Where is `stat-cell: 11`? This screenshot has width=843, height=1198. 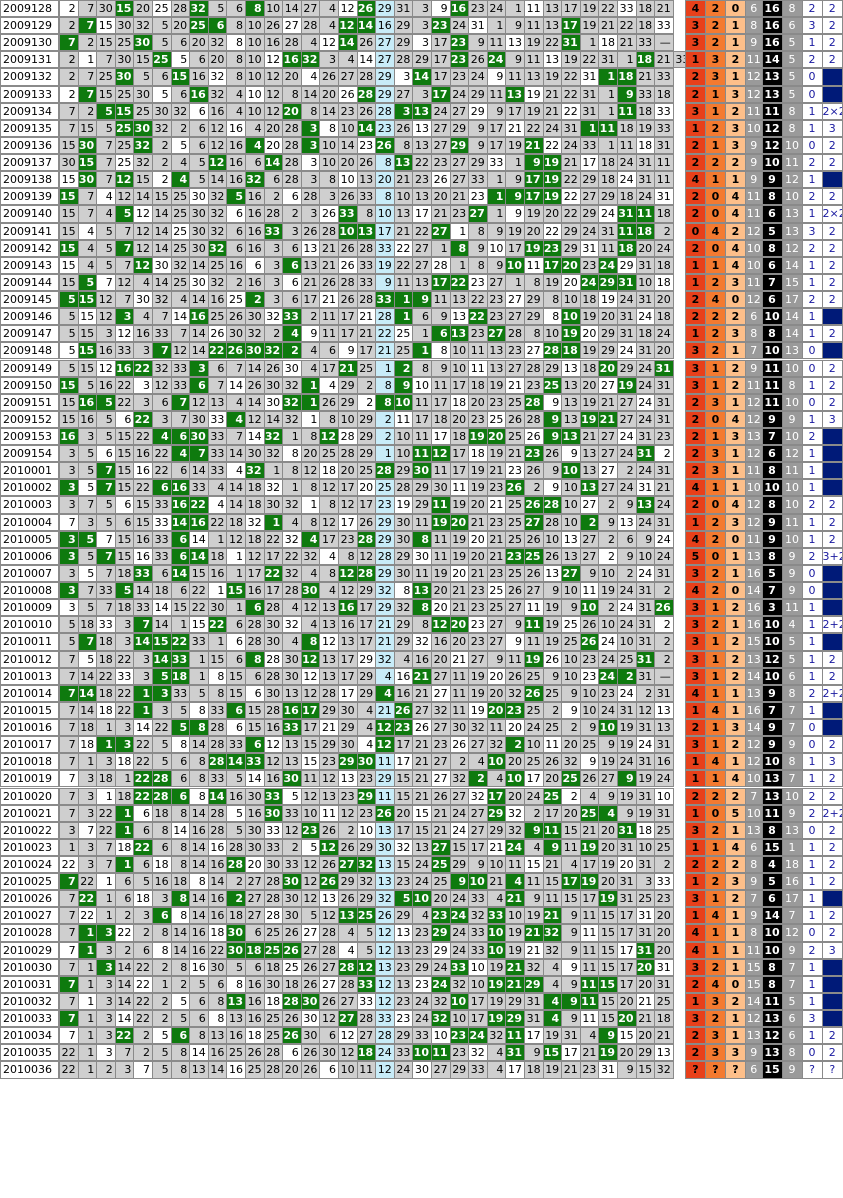 stat-cell: 11 is located at coordinates (772, 111).